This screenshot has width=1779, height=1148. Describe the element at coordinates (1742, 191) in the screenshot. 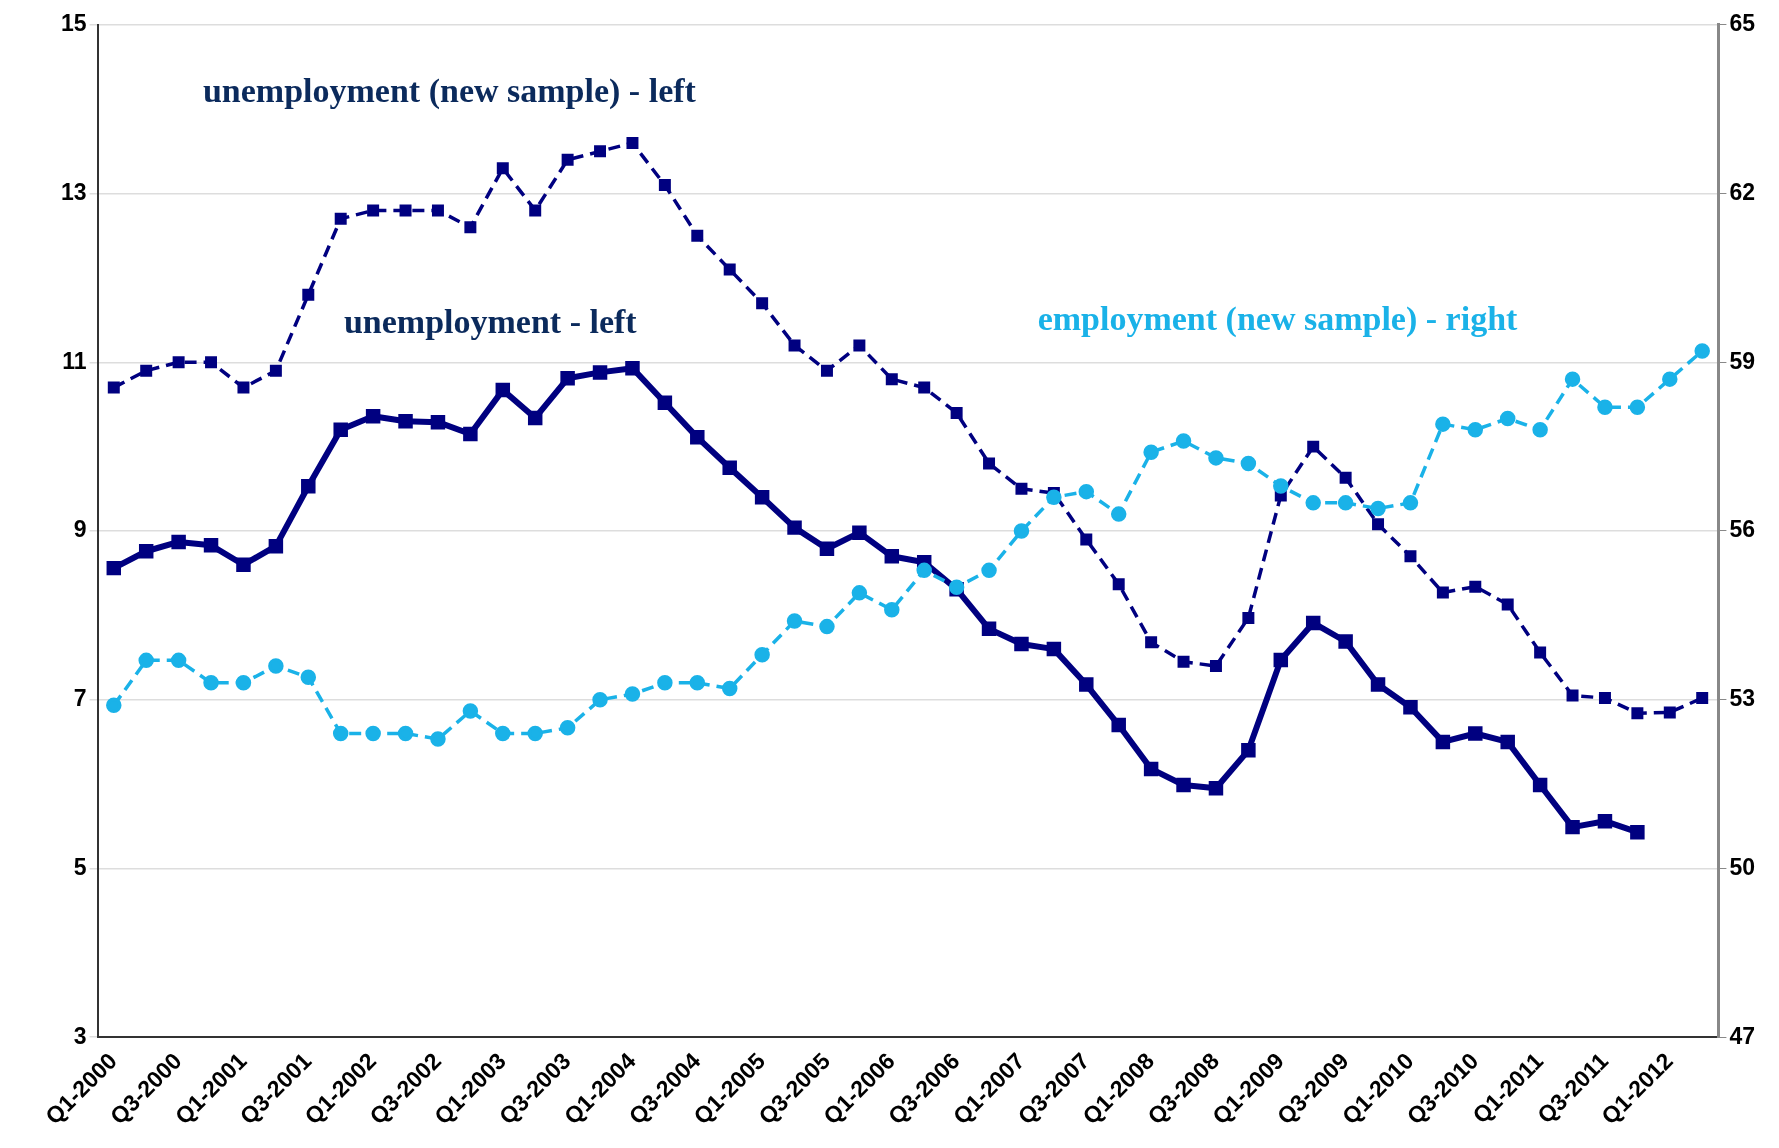

I see `y2-tick-label: 62` at that location.